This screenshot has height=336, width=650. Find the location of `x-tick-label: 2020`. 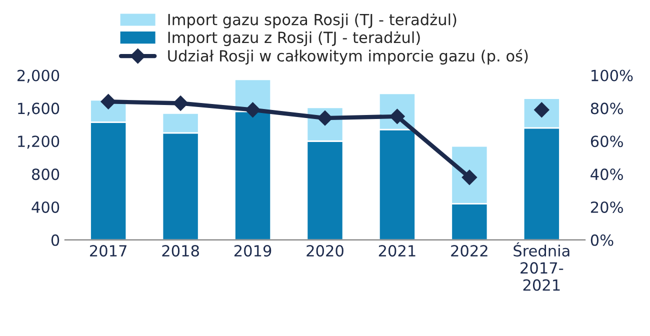

x-tick-label: 2020 is located at coordinates (325, 251).